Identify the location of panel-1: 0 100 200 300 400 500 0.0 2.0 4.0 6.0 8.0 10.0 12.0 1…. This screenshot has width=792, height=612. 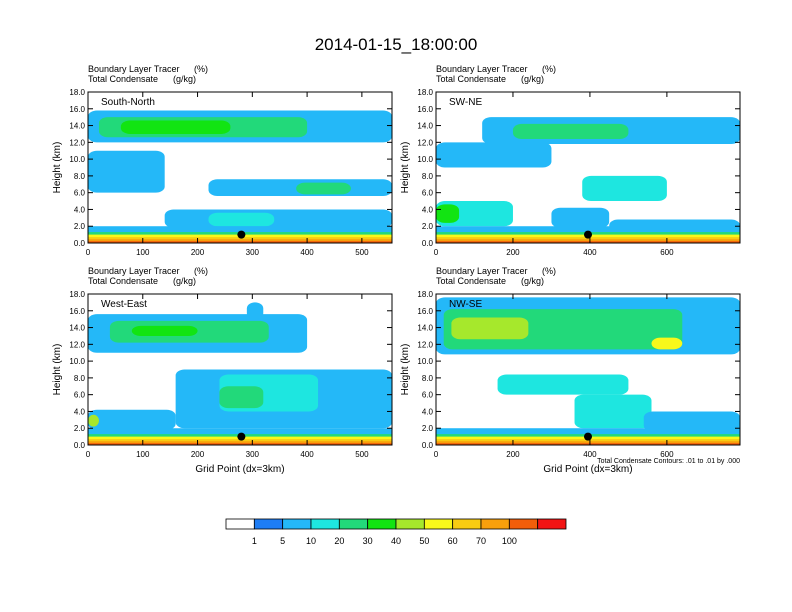
(222, 160).